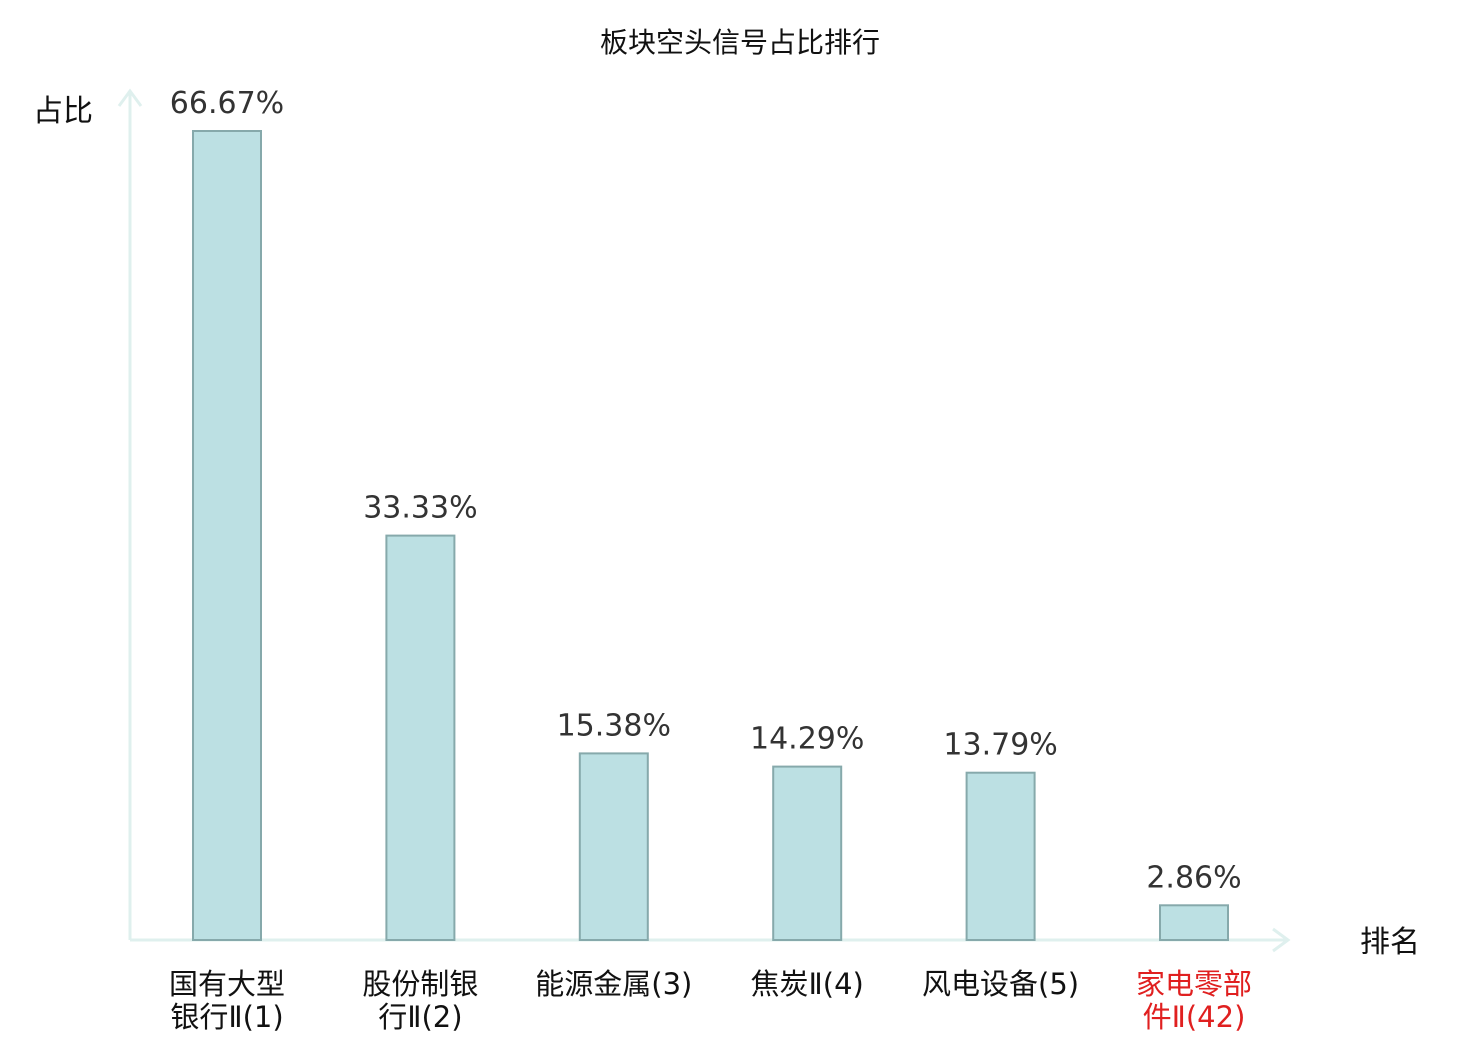  Describe the element at coordinates (614, 725) in the screenshot. I see `value-label-3: 15.38%` at that location.